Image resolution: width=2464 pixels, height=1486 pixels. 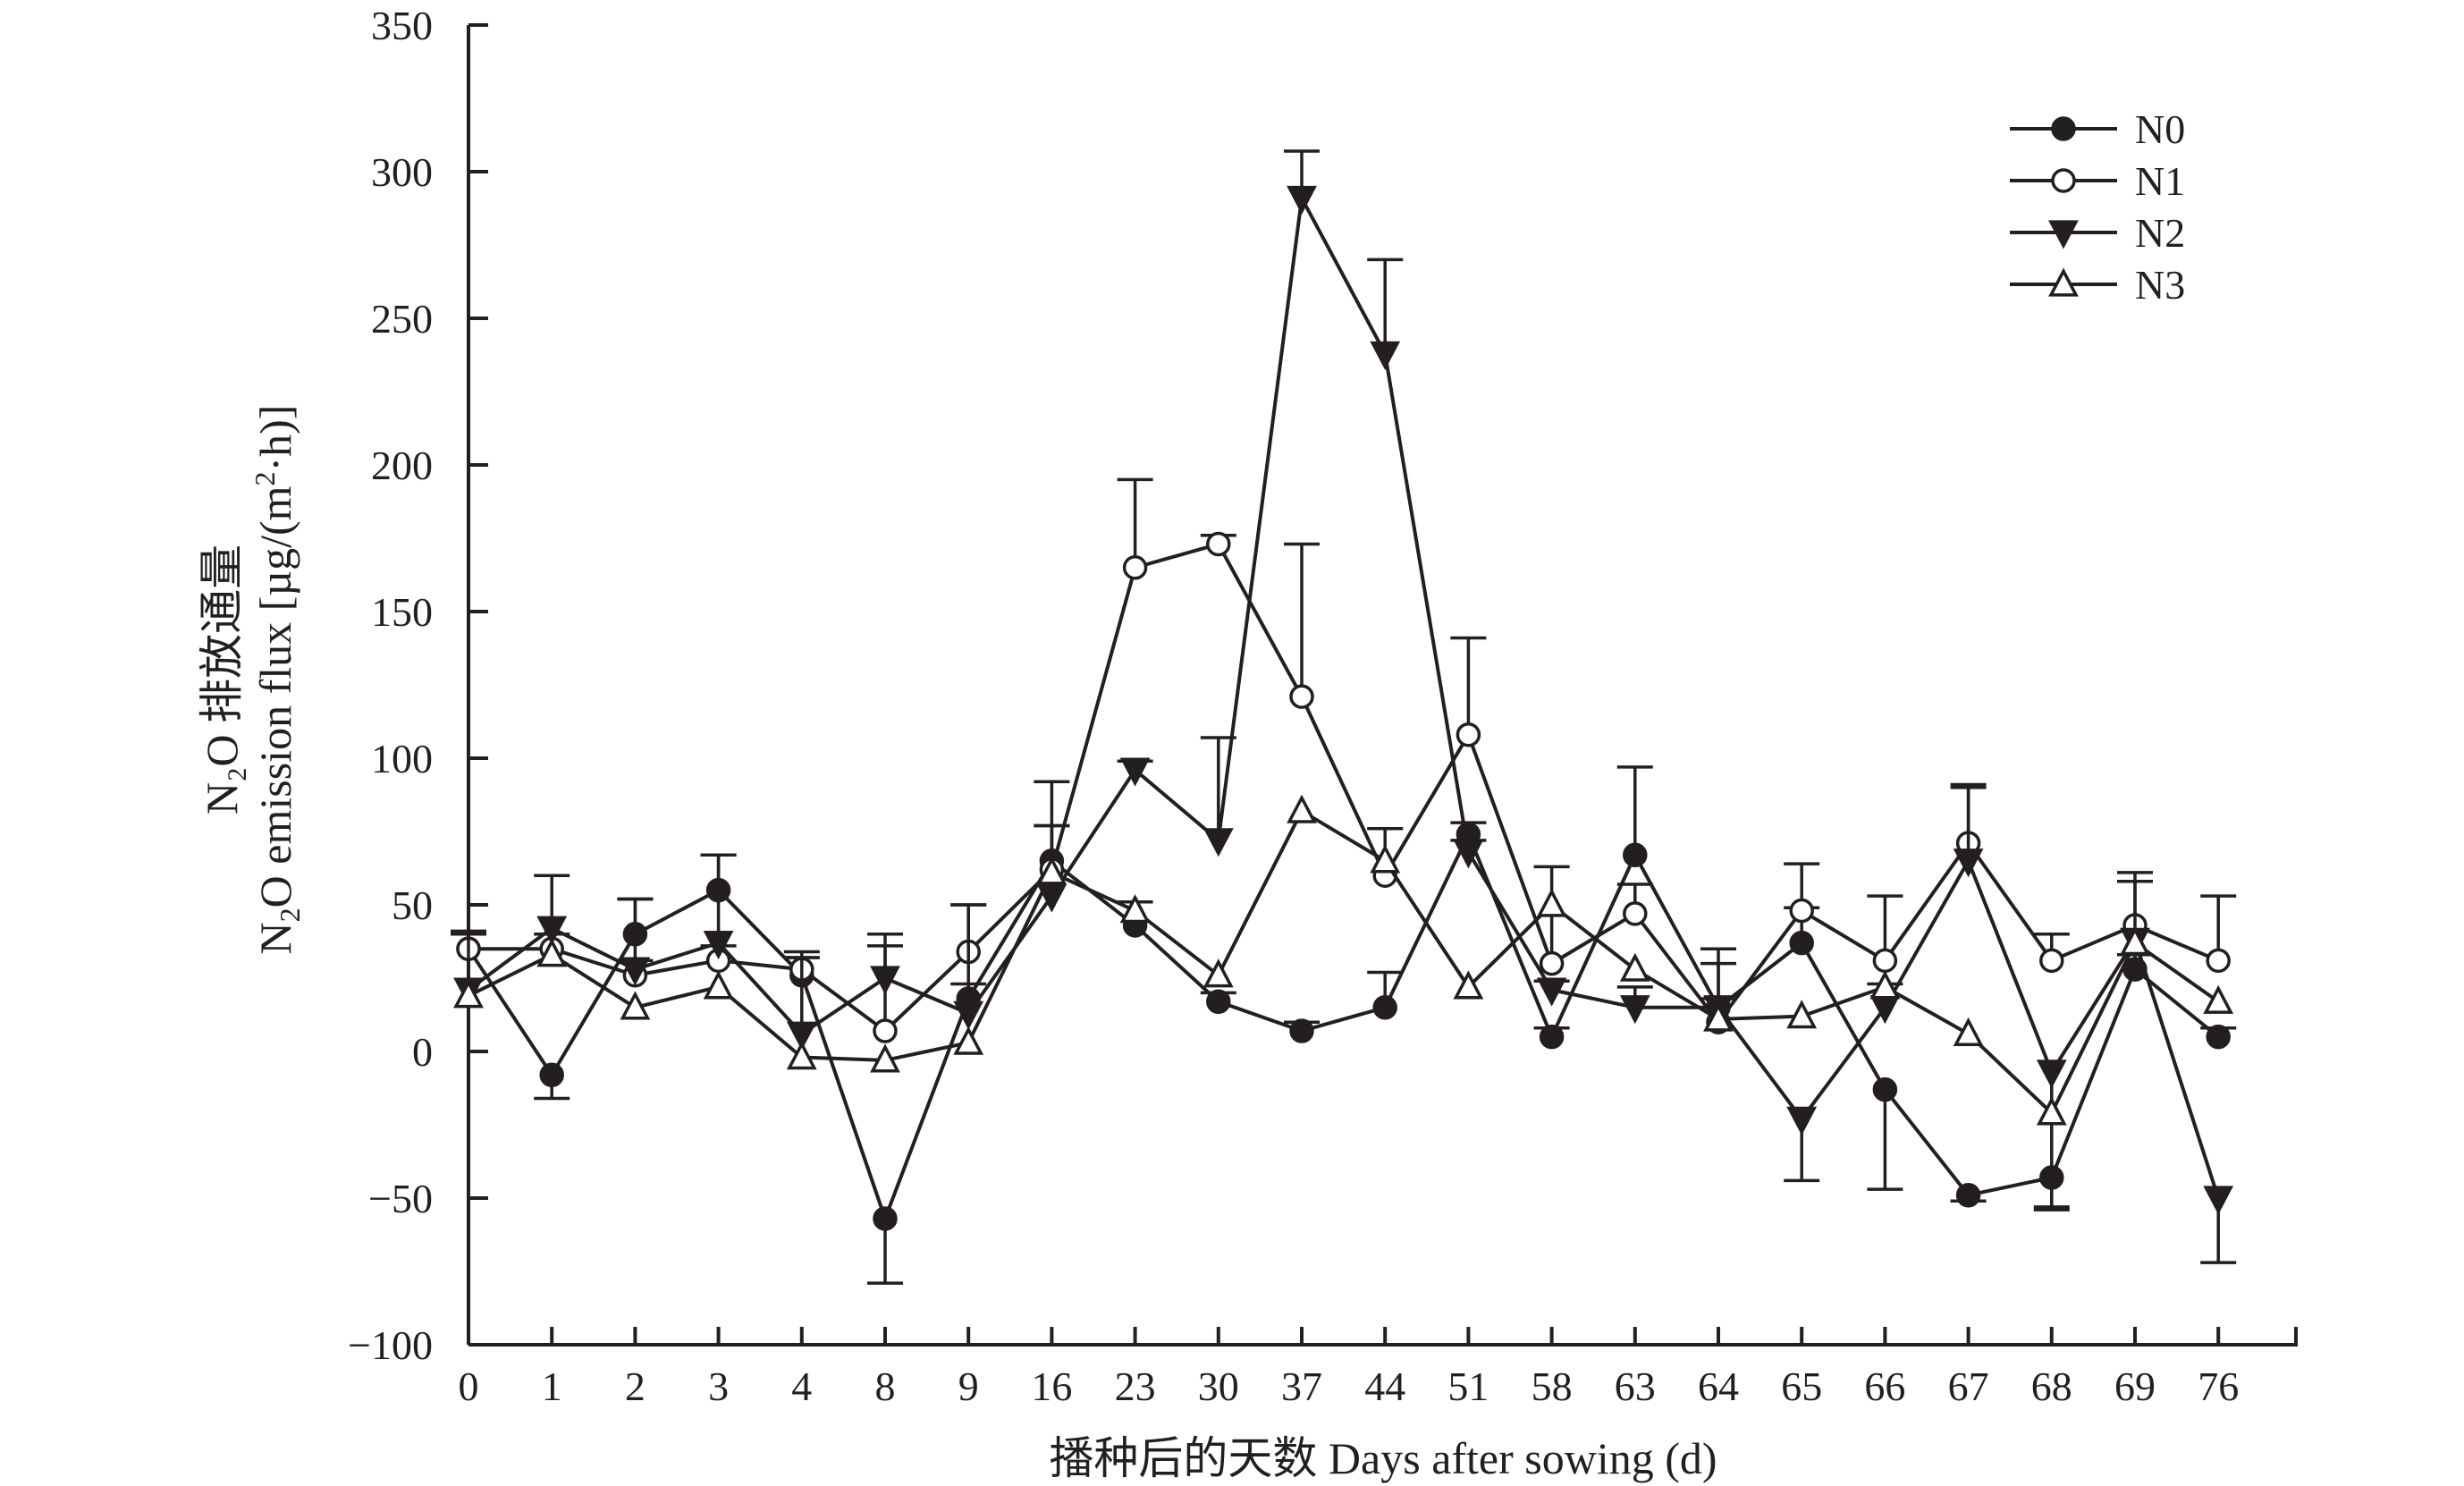 What do you see at coordinates (1552, 1386) in the screenshot?
I see `x-tick-label: 58` at bounding box center [1552, 1386].